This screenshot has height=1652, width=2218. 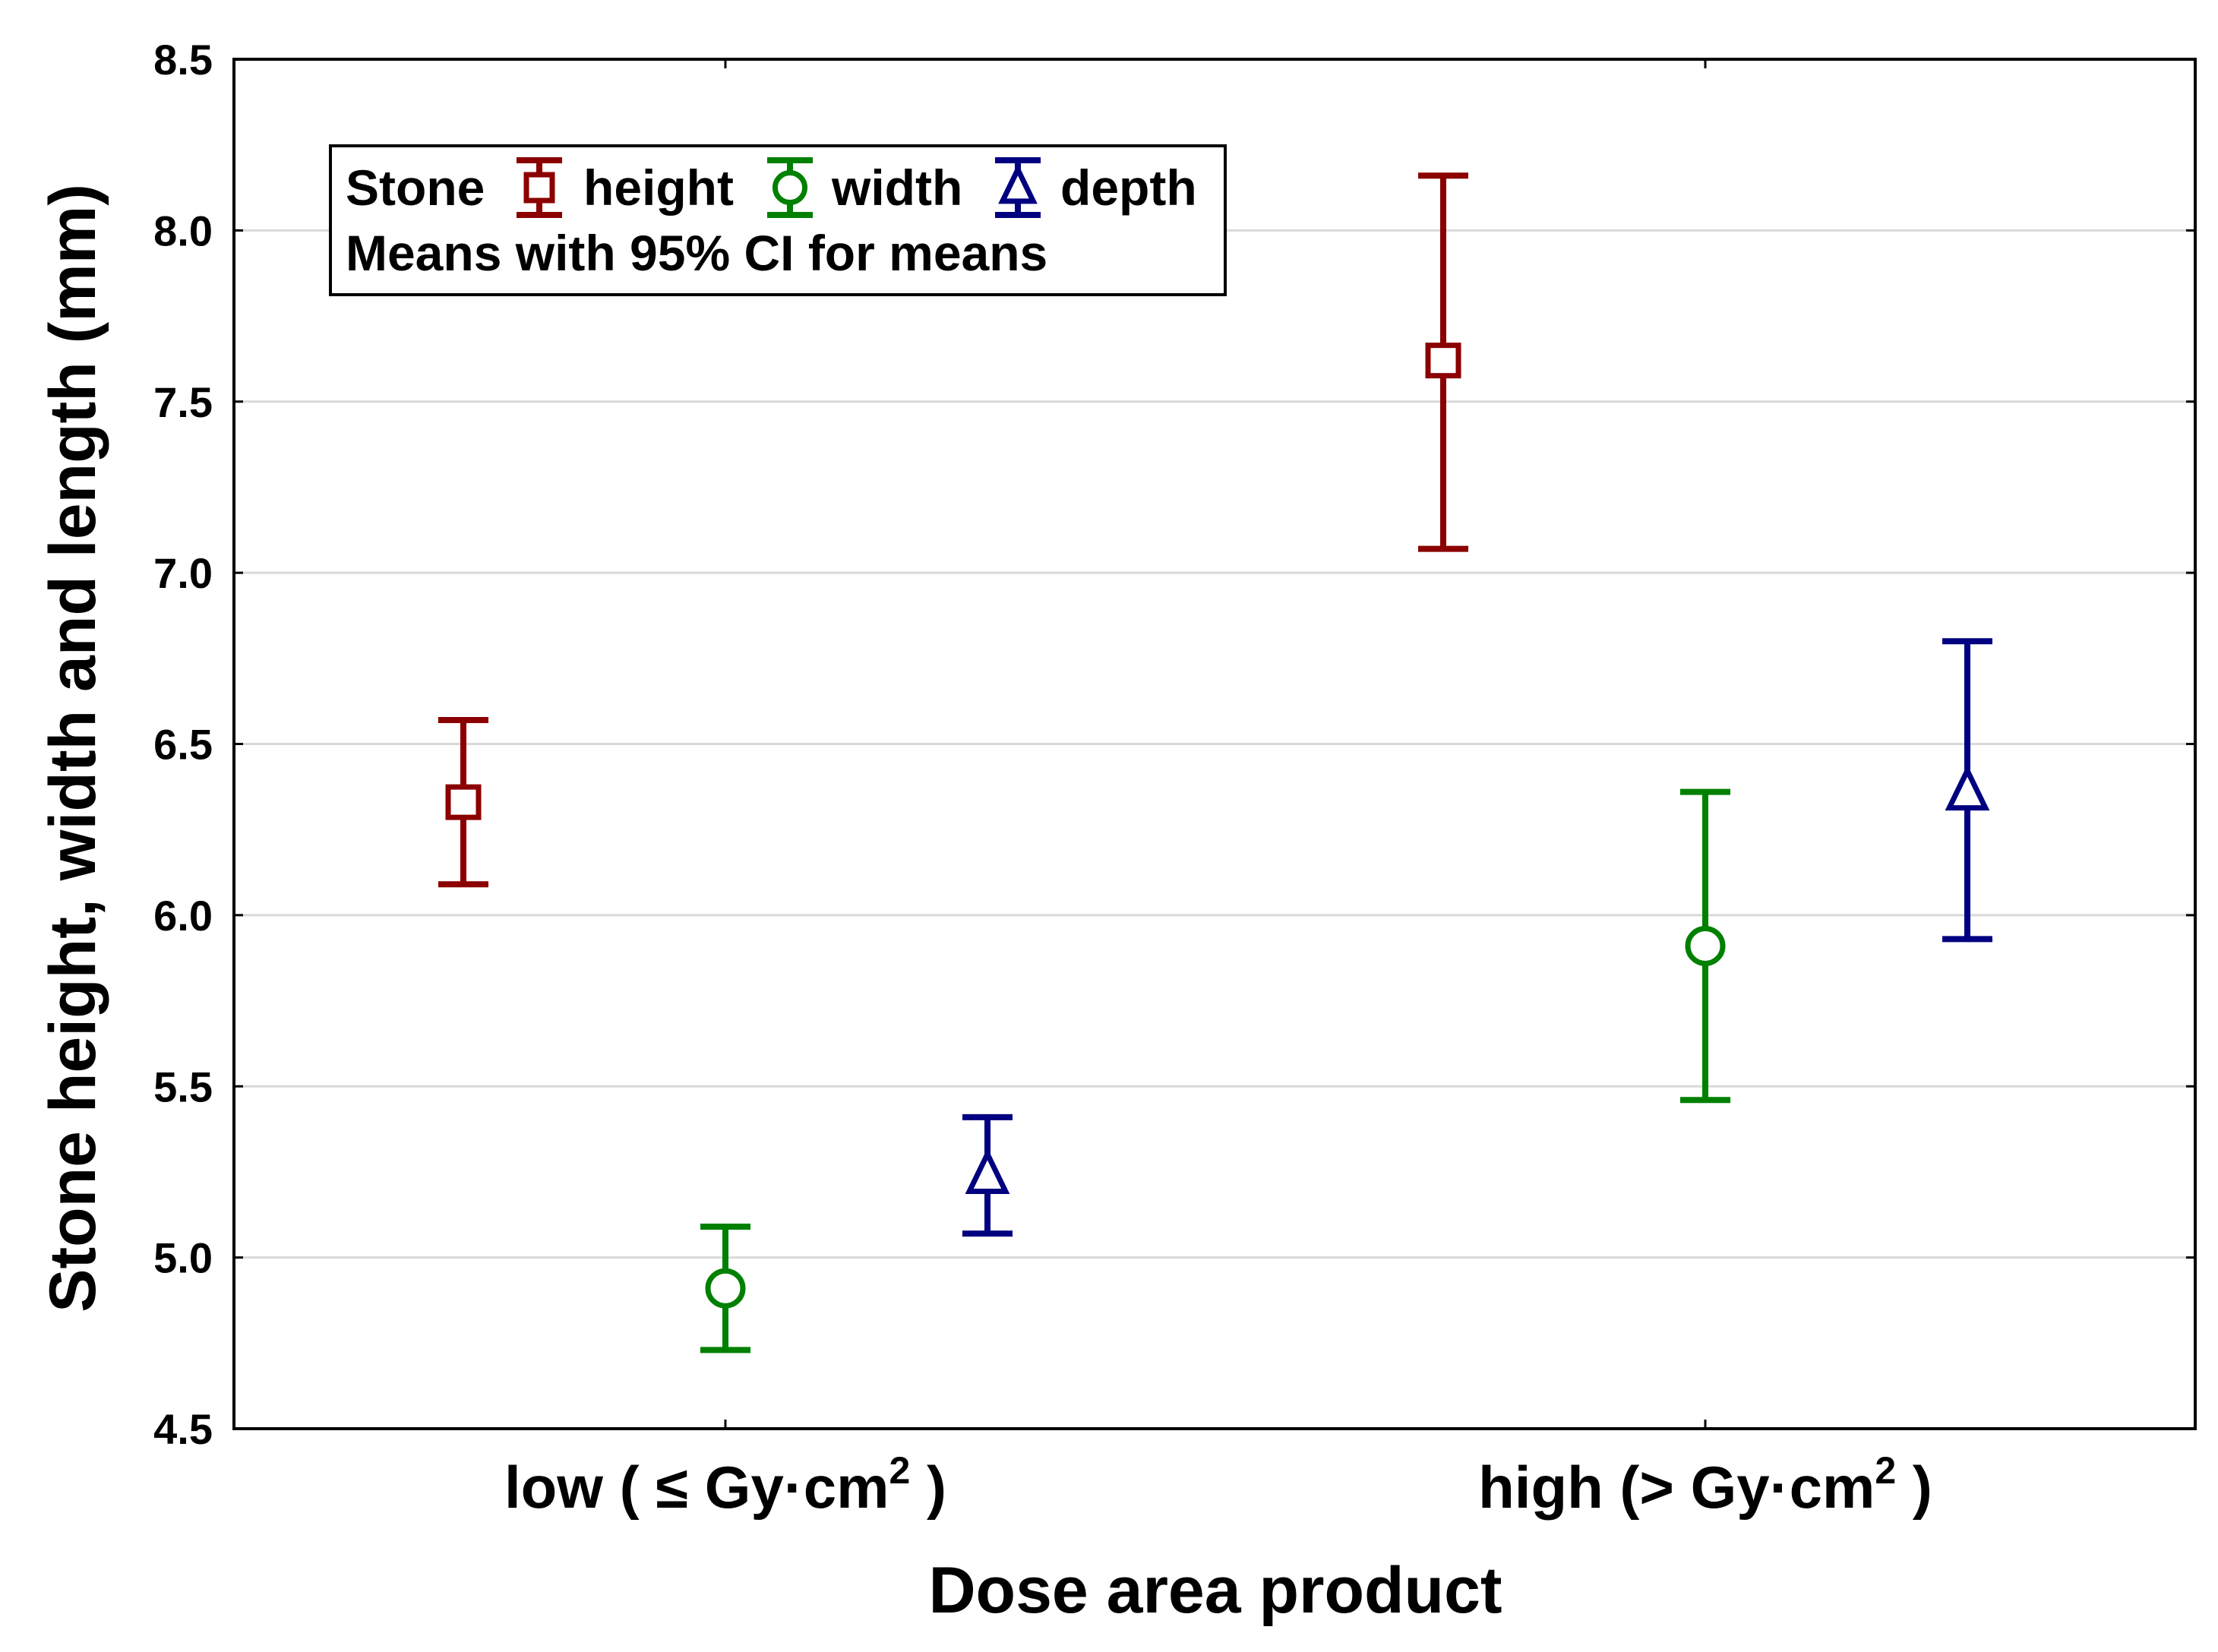 I want to click on x-axis-title: Dose area product, so click(x=1215, y=1590).